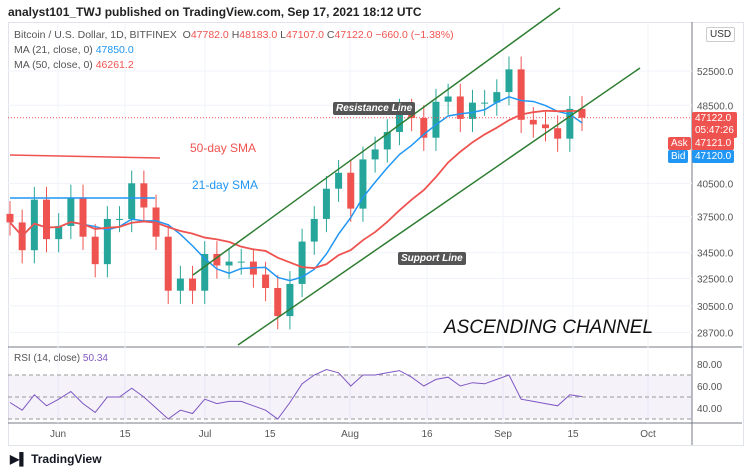 This screenshot has height=473, width=750. What do you see at coordinates (715, 218) in the screenshot?
I see `price-tick: 37500.0` at bounding box center [715, 218].